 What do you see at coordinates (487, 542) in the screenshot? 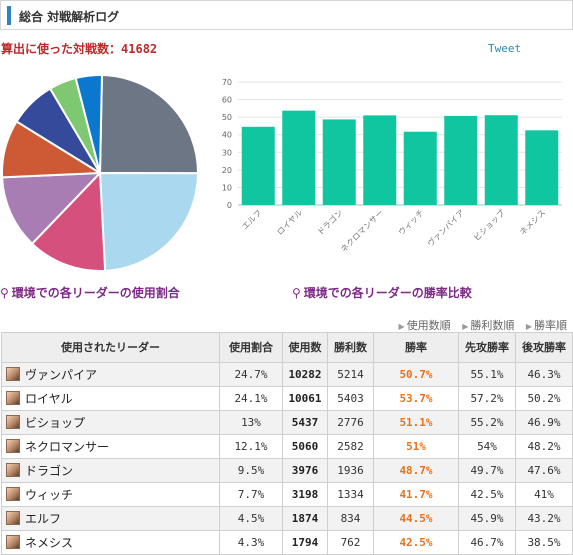
I see `first-winrate-cell: 46.7%` at bounding box center [487, 542].